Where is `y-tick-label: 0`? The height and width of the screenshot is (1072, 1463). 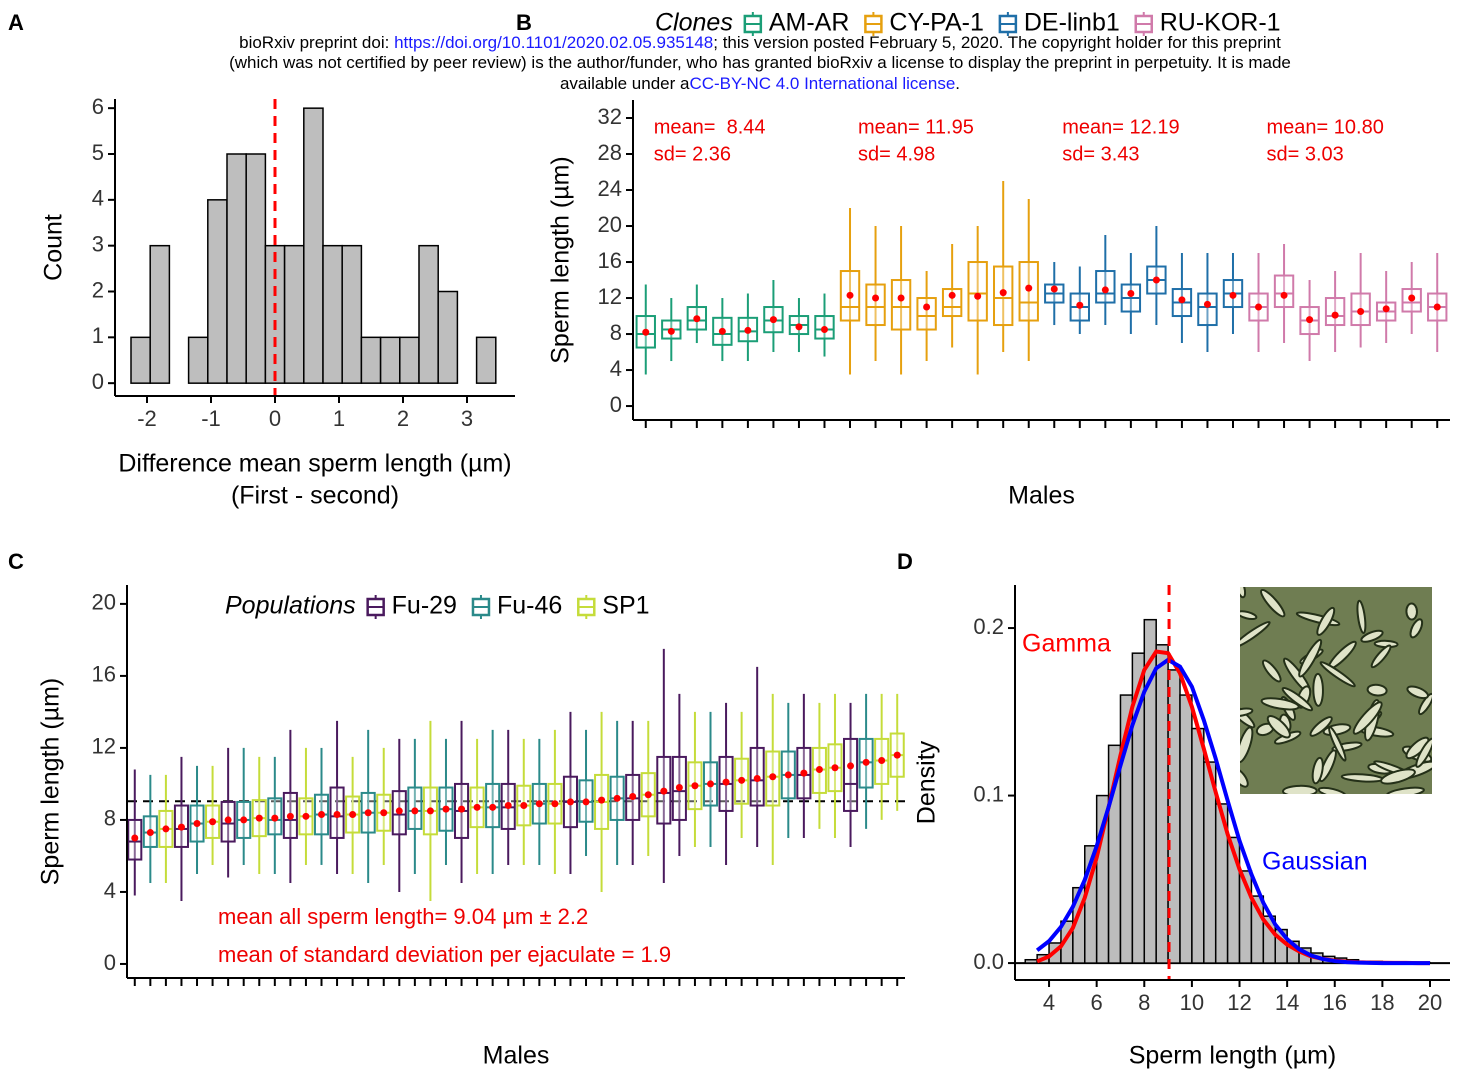
y-tick-label: 0 is located at coordinates (110, 962).